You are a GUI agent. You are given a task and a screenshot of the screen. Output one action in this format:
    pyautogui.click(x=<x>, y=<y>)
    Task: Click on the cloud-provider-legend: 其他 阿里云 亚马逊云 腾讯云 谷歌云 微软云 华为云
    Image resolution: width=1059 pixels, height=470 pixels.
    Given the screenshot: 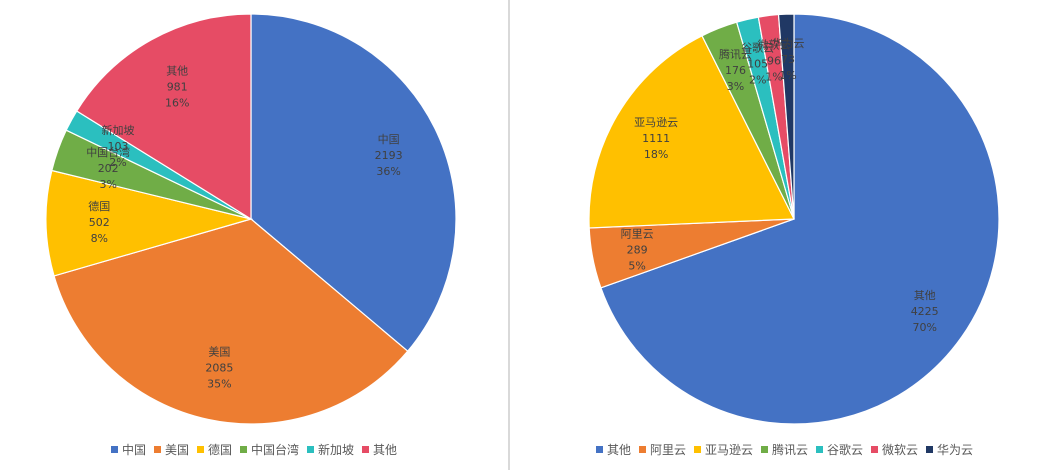 What is the action you would take?
    pyautogui.click(x=784, y=449)
    